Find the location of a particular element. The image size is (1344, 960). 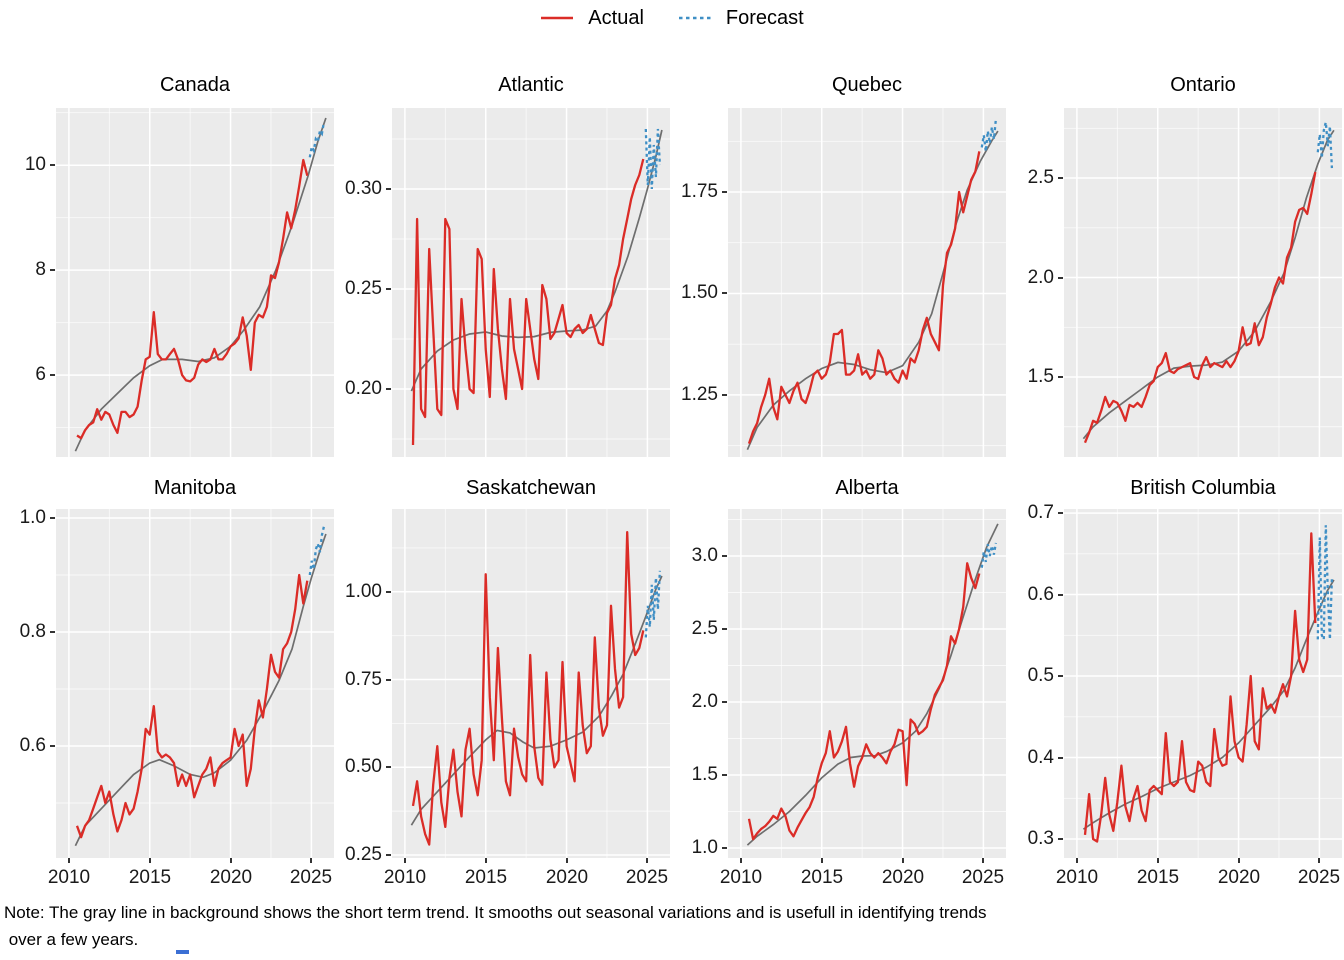

facet-title-british-columbia: British Columbia is located at coordinates (1203, 488).